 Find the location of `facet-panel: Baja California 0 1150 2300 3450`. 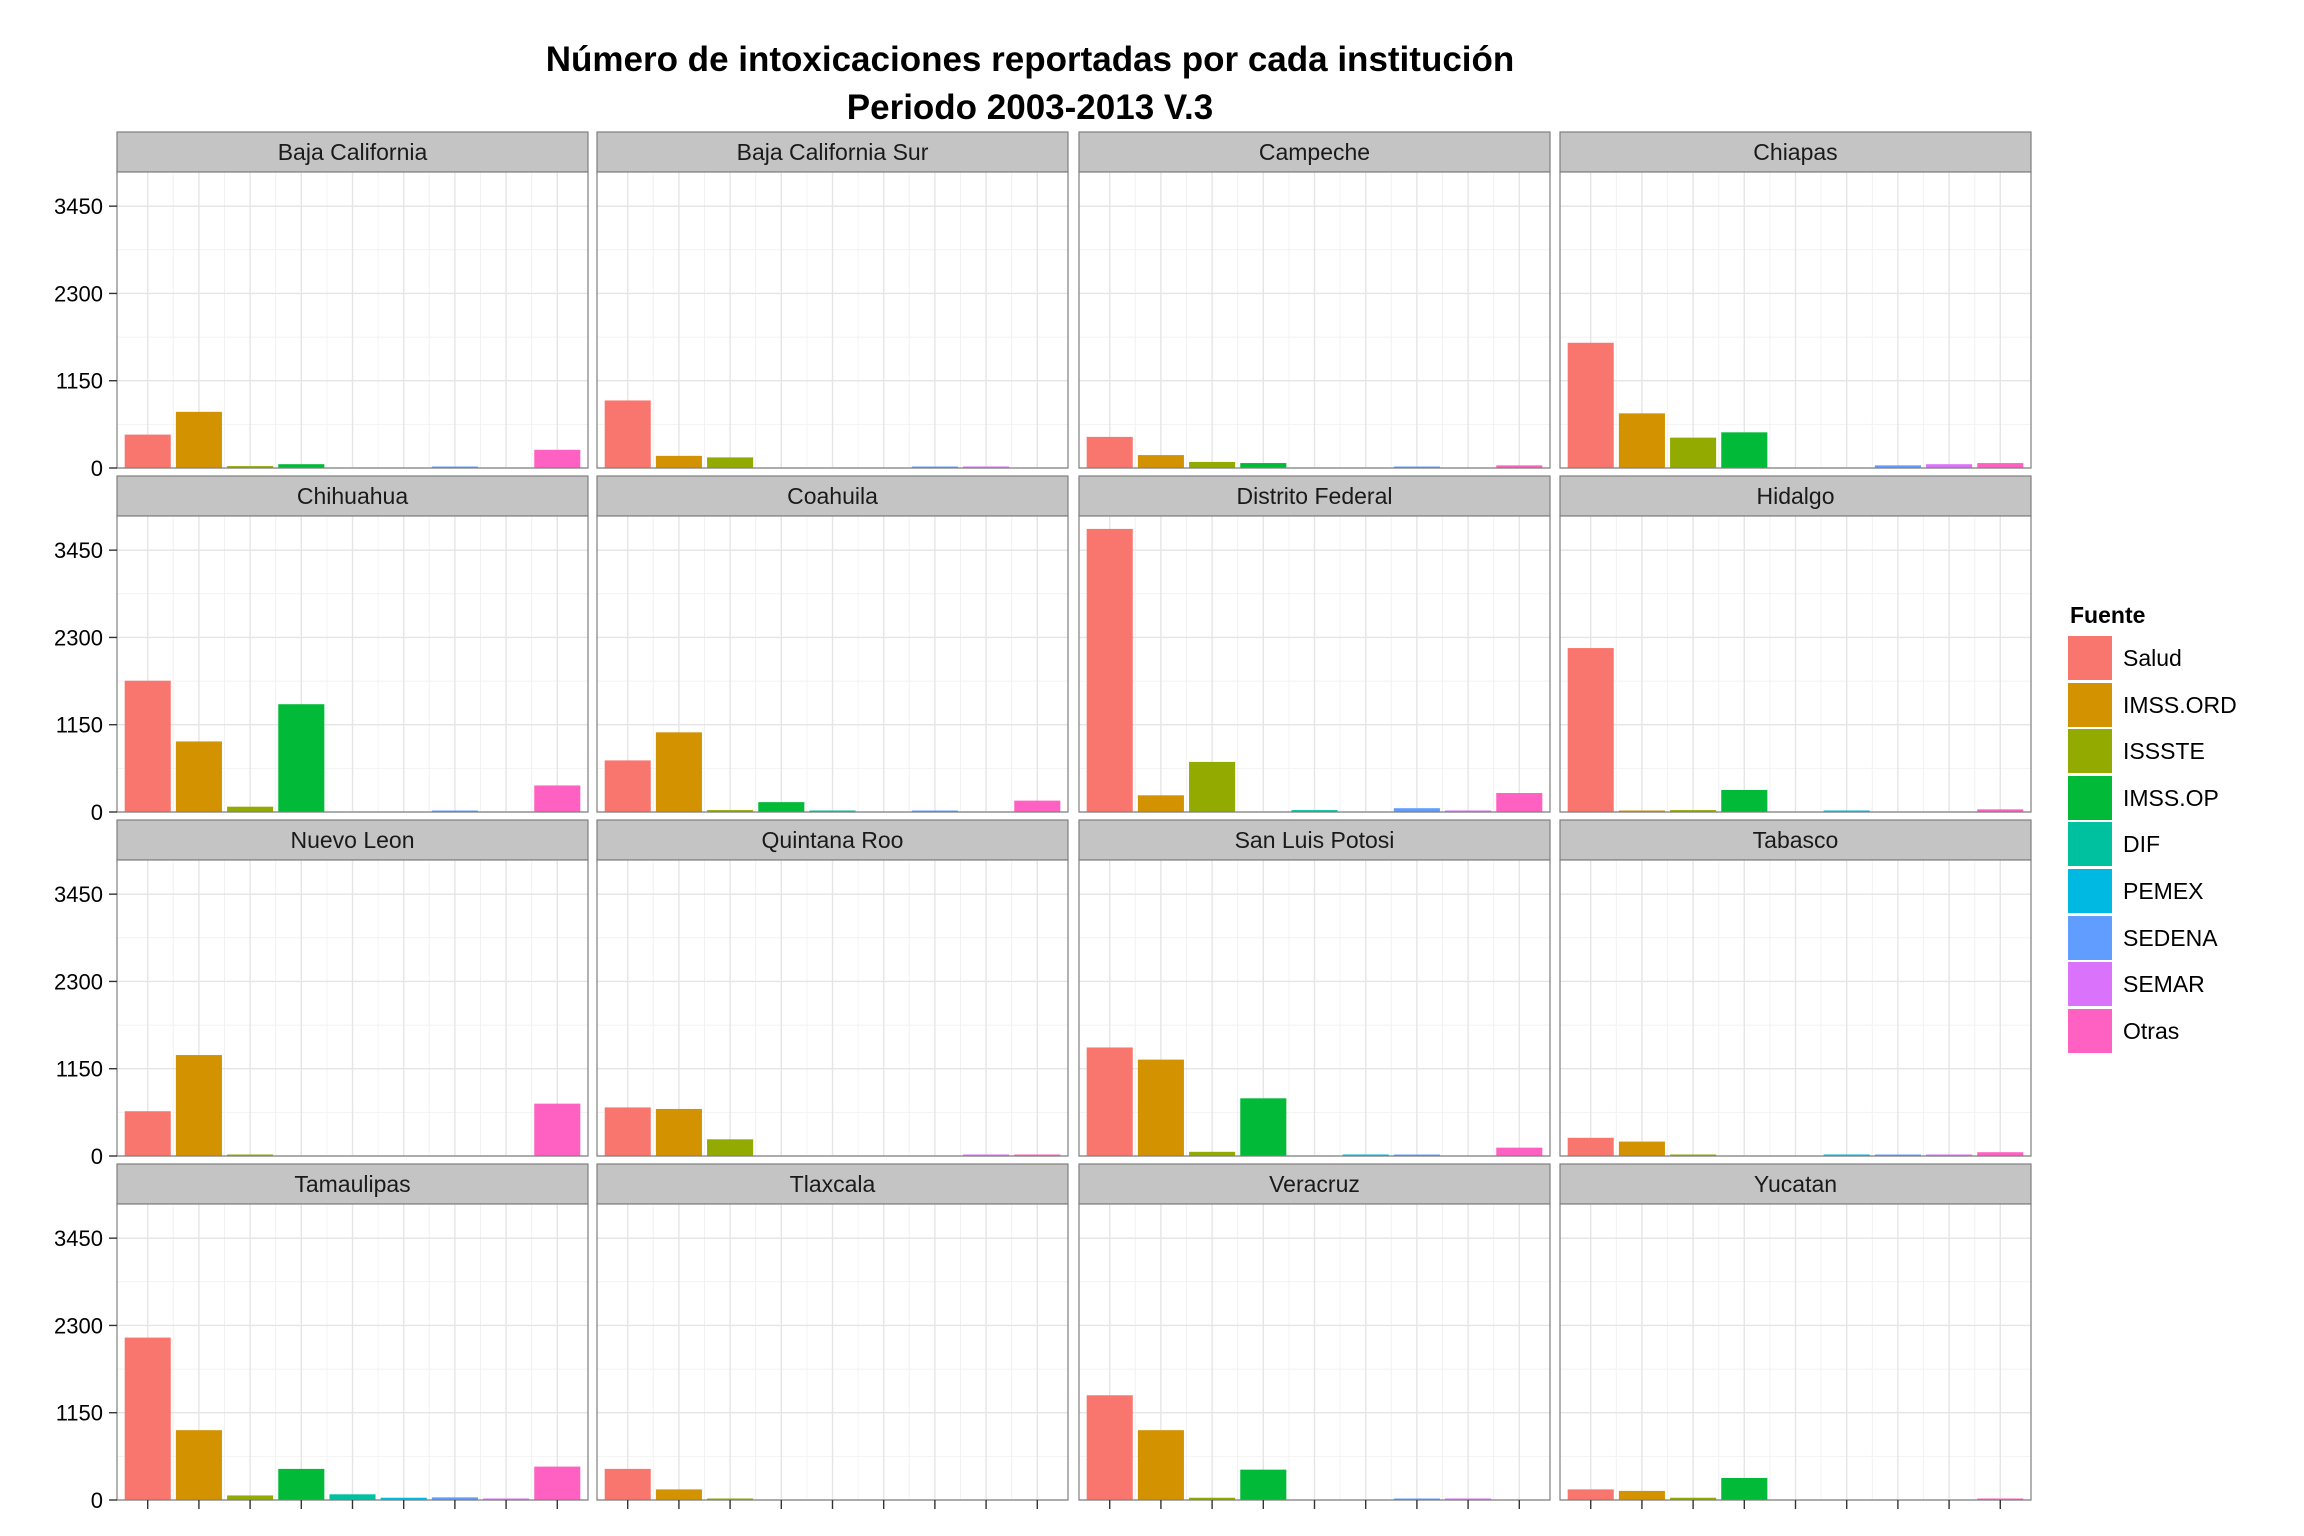

facet-panel: Baja California 0 1150 2300 3450 is located at coordinates (321, 306).